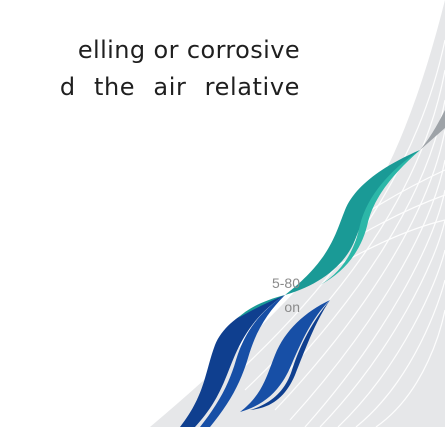  What do you see at coordinates (292, 307) in the screenshot?
I see `side-note-line-2: on` at bounding box center [292, 307].